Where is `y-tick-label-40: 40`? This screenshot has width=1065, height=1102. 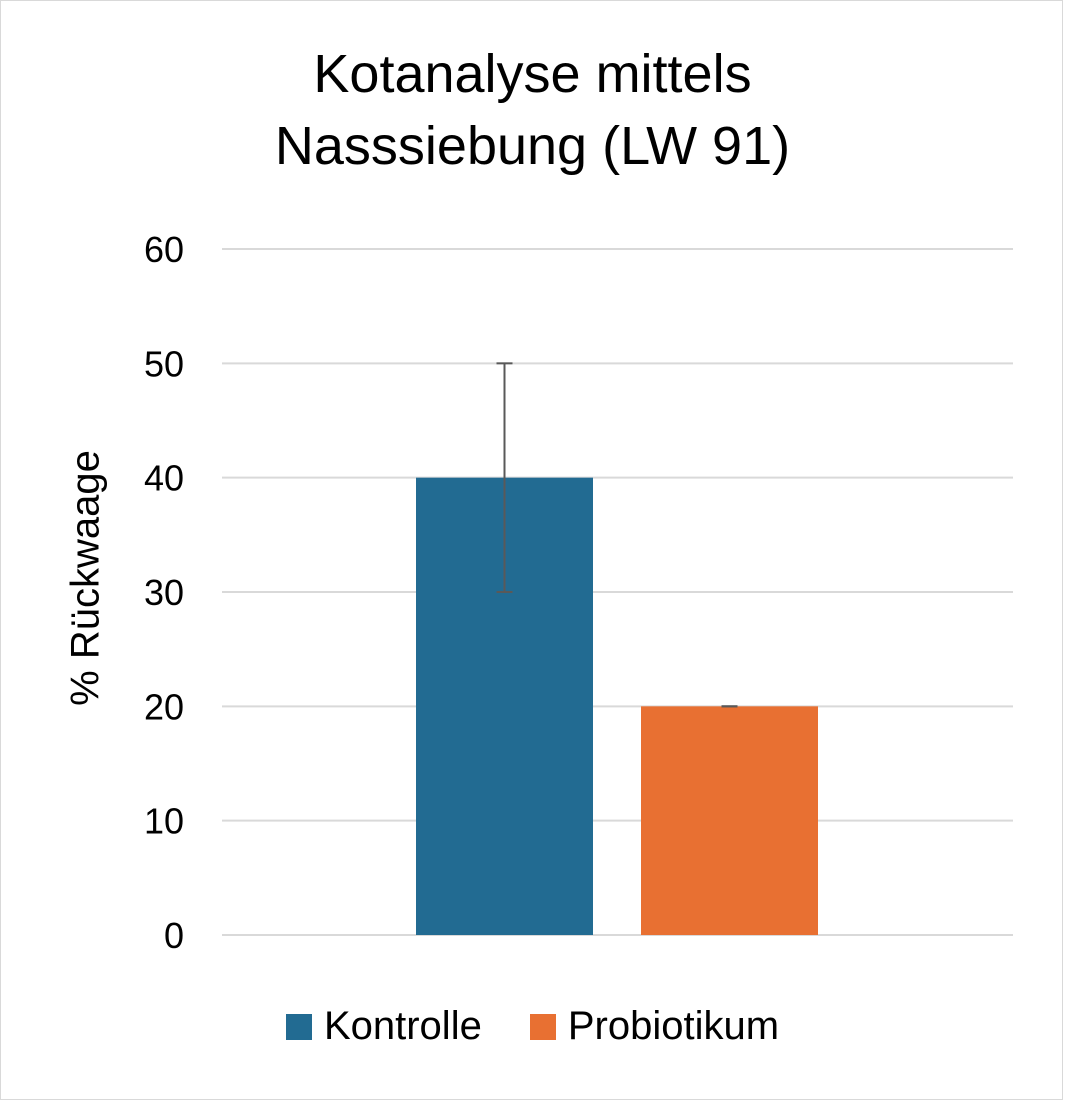 y-tick-label-40: 40 is located at coordinates (164, 478).